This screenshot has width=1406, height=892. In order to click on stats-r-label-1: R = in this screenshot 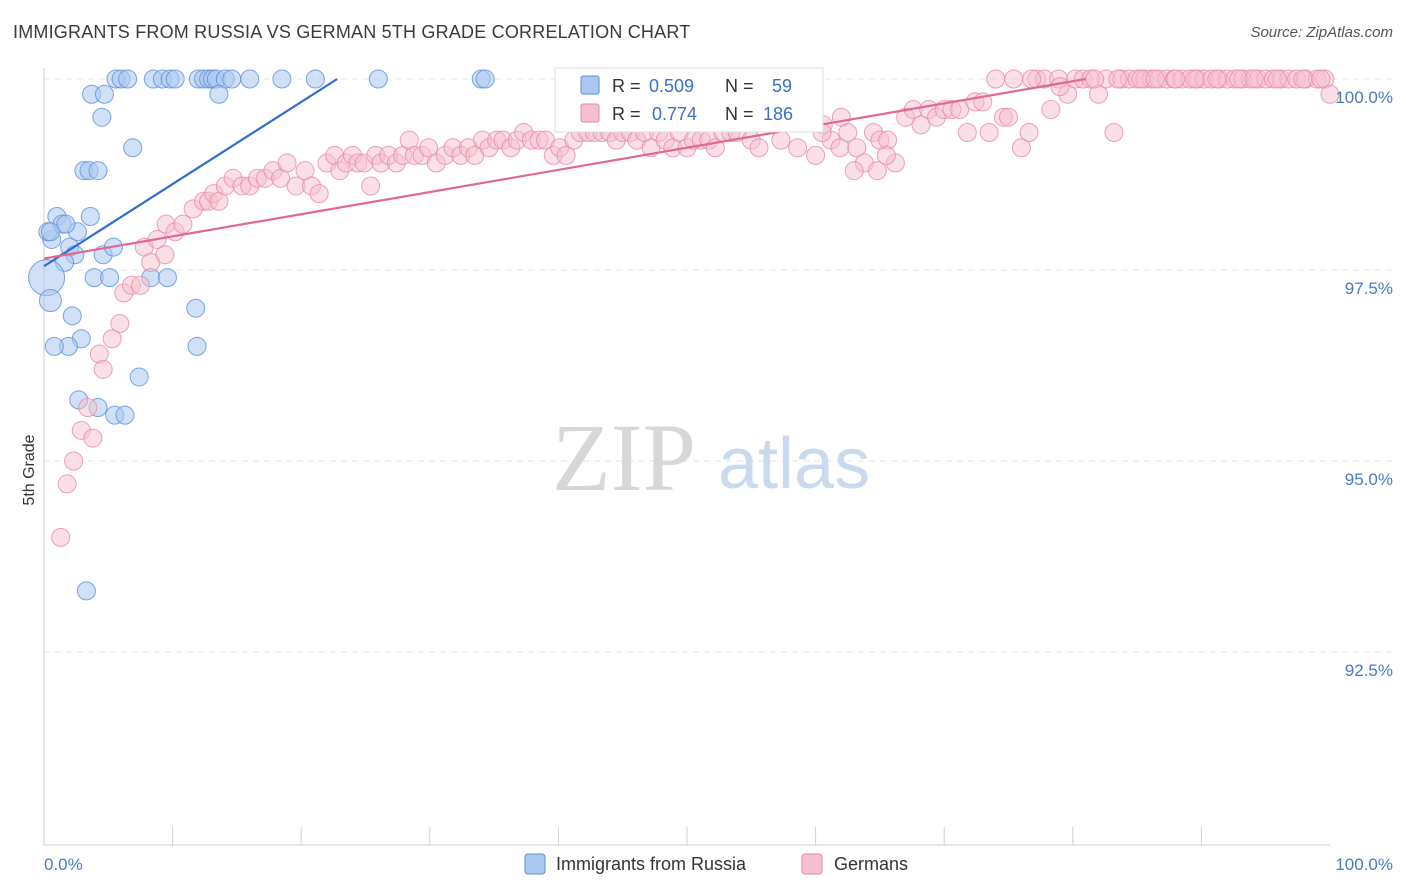, I will do `click(626, 86)`.